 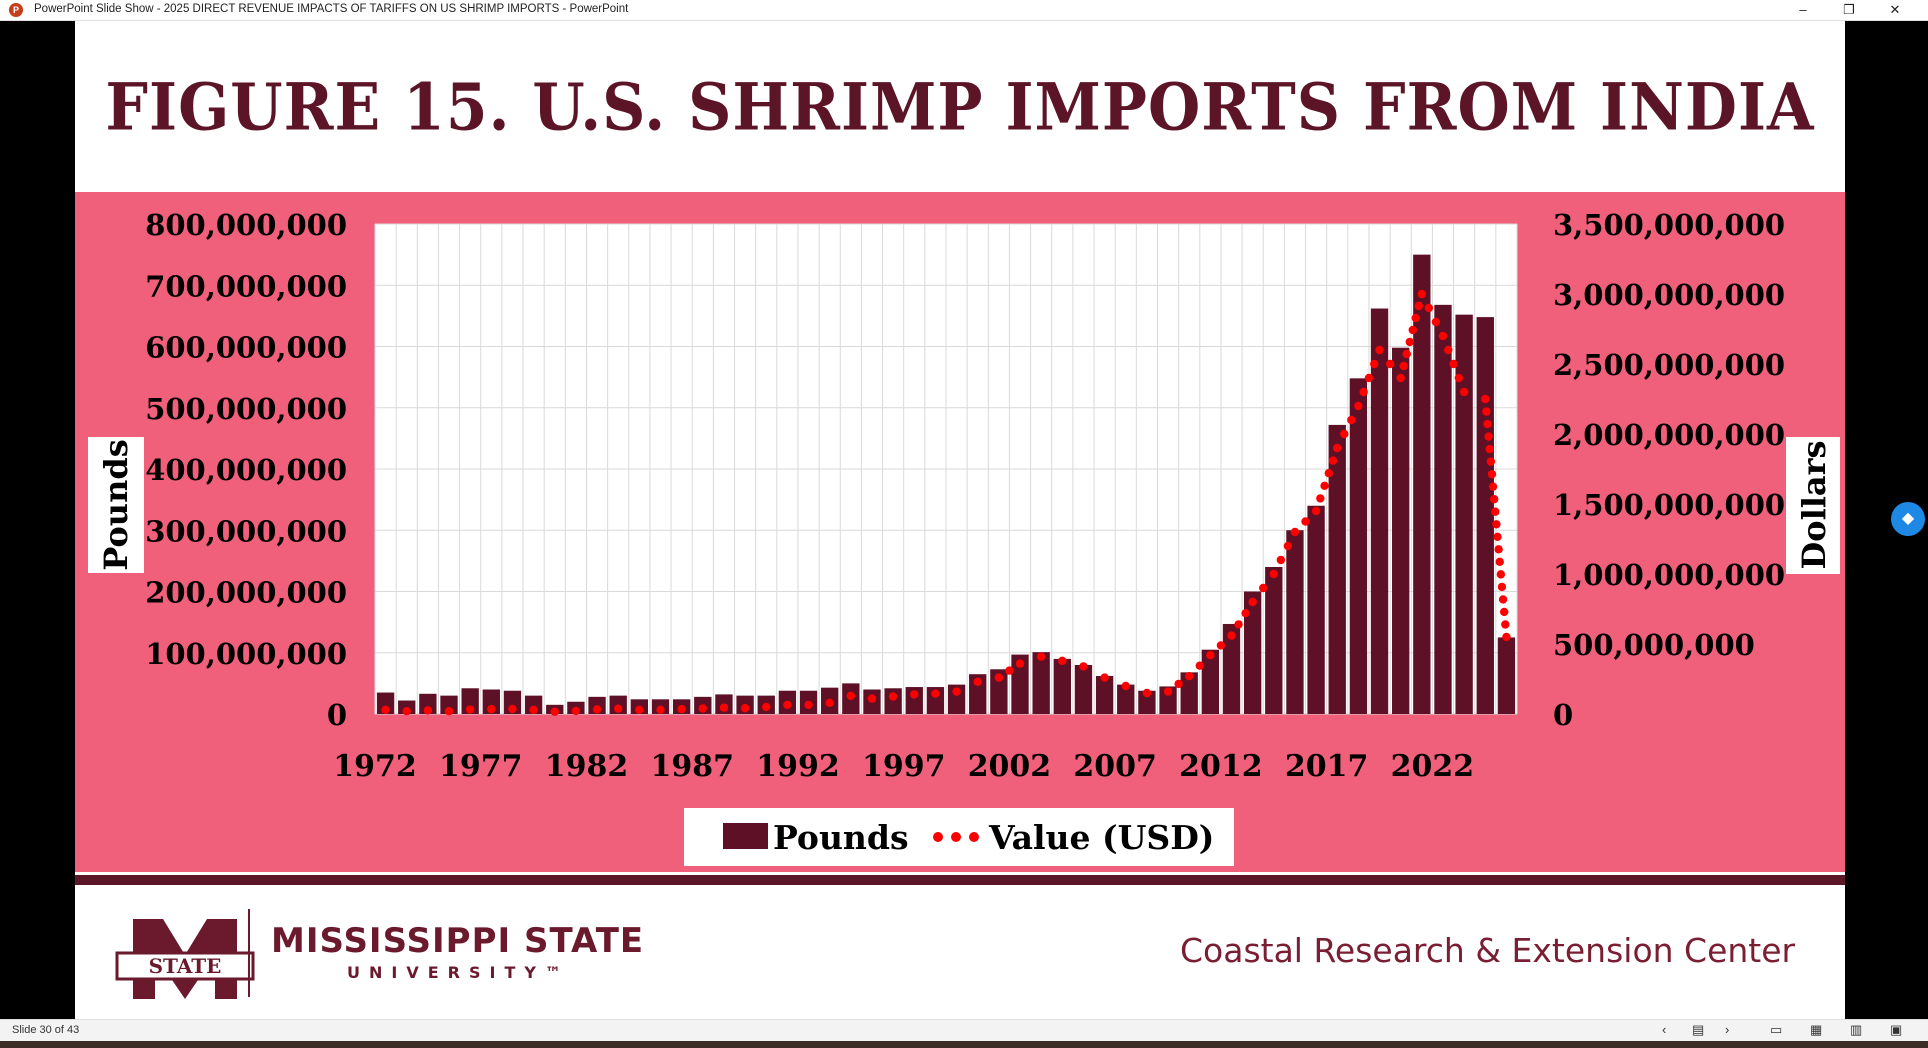 I want to click on point-value-1981, so click(x=576, y=711).